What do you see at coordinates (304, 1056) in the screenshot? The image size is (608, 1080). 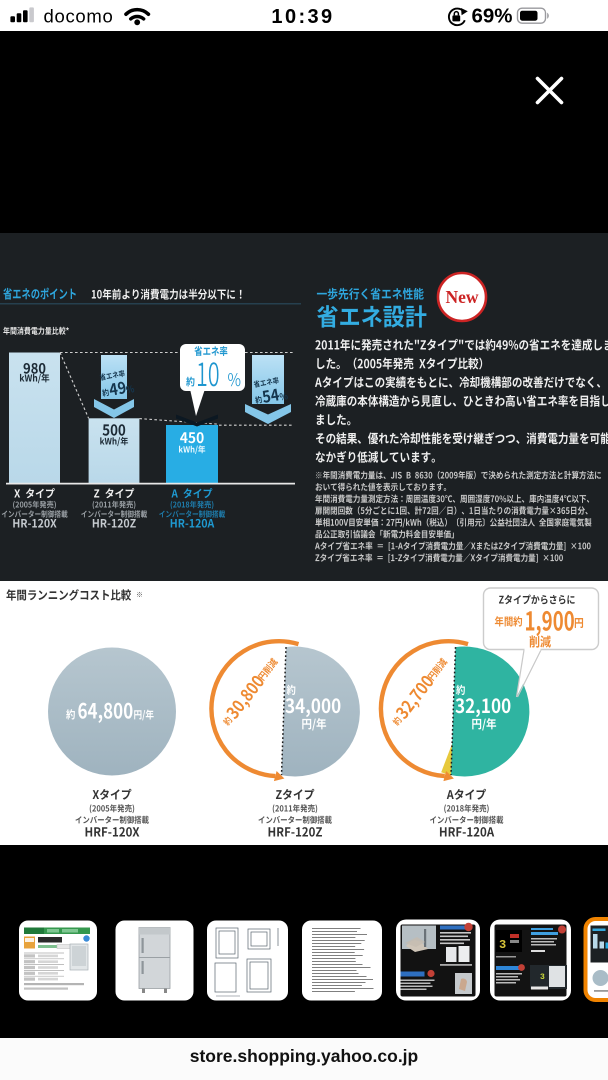 I see `svg-text: store.shopping.yahoo.co.jp` at bounding box center [304, 1056].